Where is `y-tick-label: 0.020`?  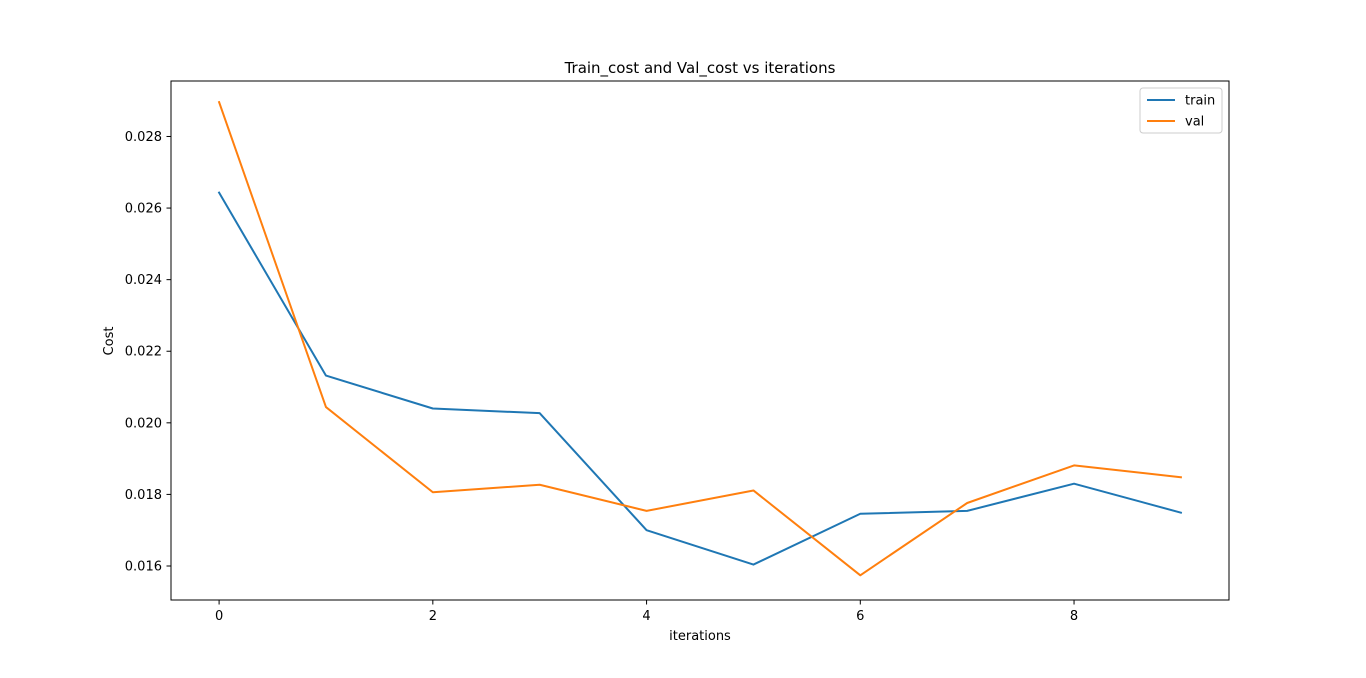
y-tick-label: 0.020 is located at coordinates (143, 423).